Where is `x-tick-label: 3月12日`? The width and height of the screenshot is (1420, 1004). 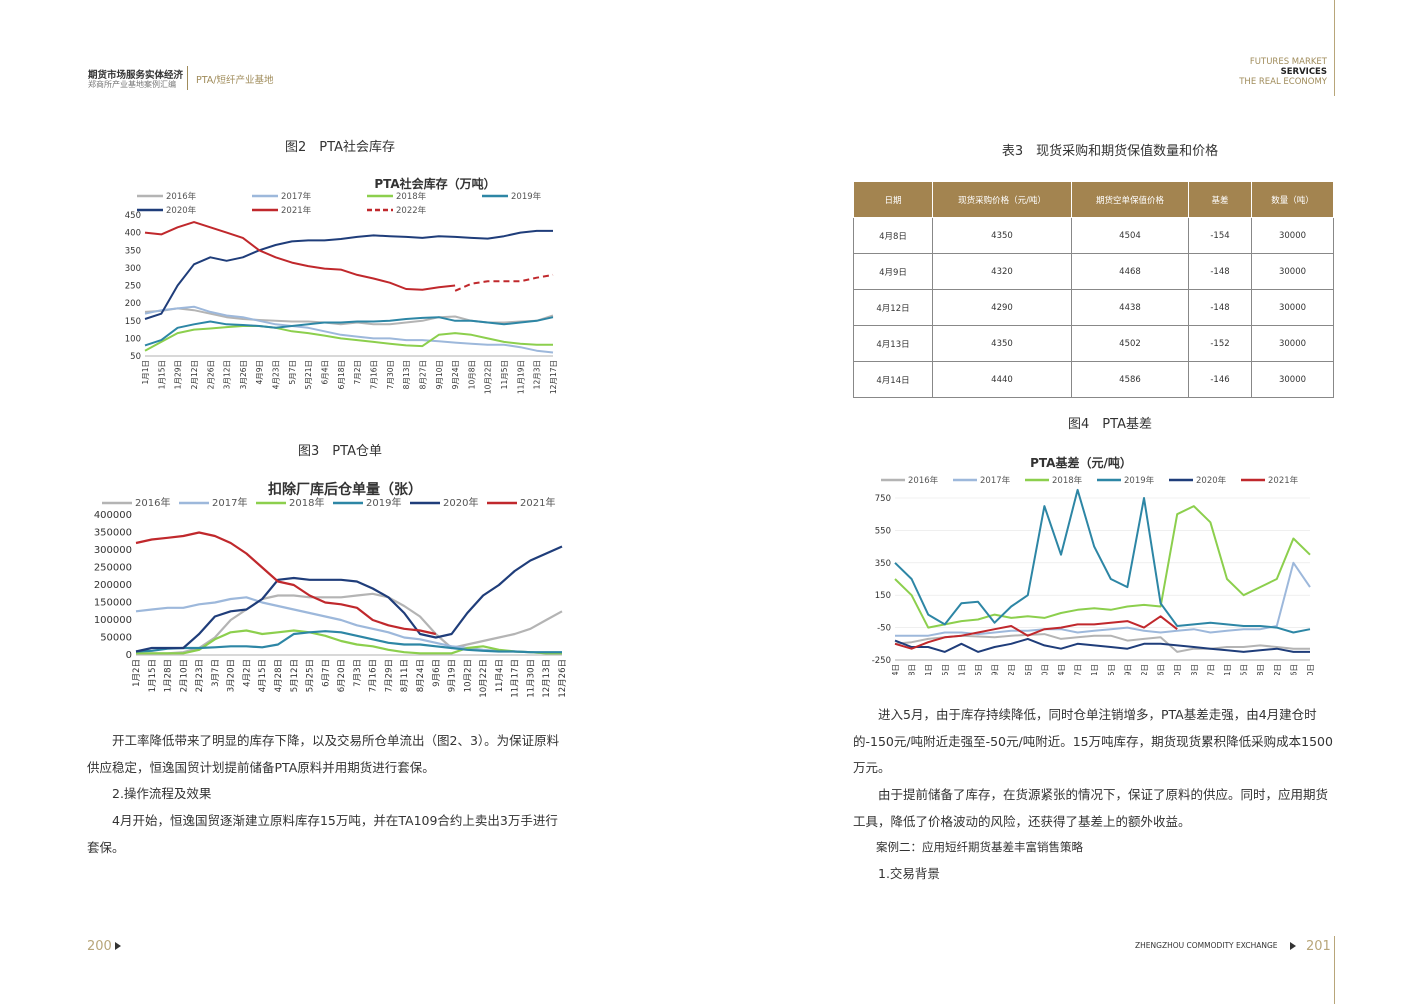 x-tick-label: 3月12日 is located at coordinates (227, 374).